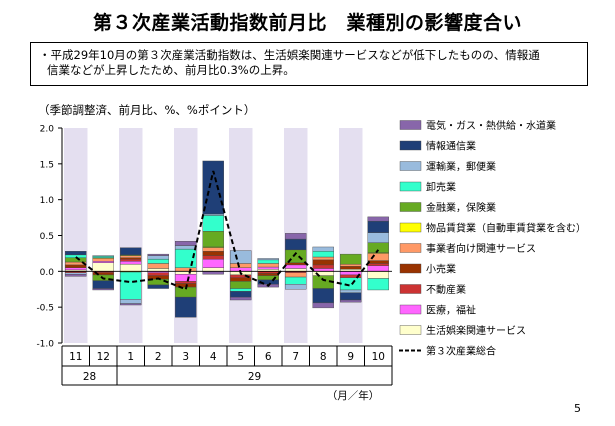 This screenshot has width=615, height=426. I want to click on legend-label: 生活娯楽関連サービス, so click(476, 330).